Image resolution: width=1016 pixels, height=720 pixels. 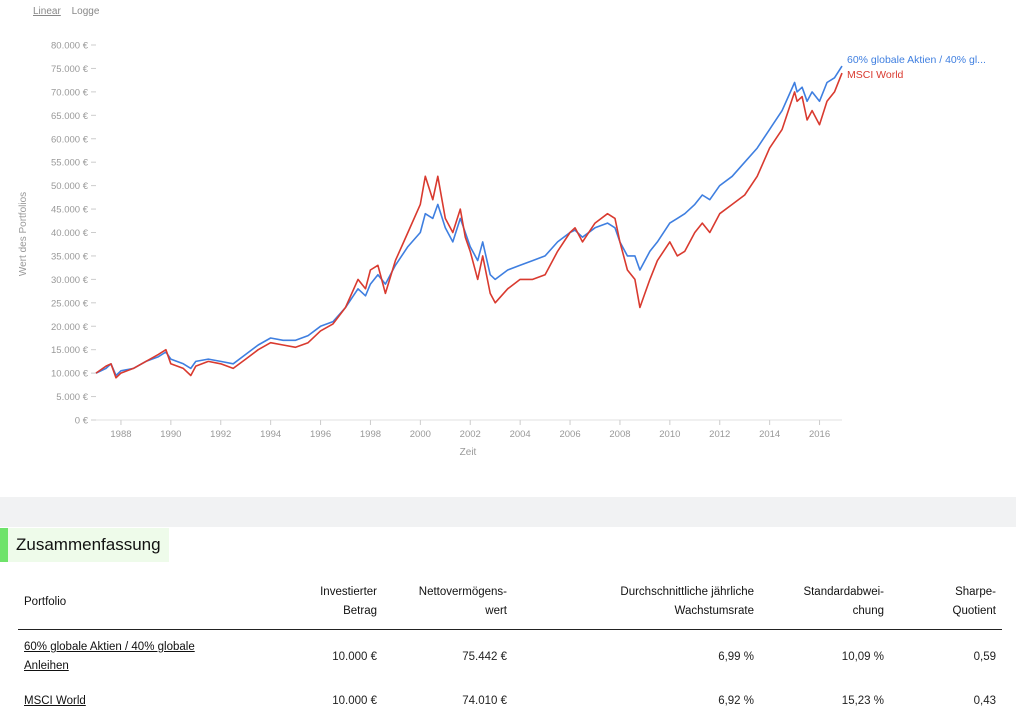 What do you see at coordinates (370, 434) in the screenshot?
I see `x-tick-label: 1998` at bounding box center [370, 434].